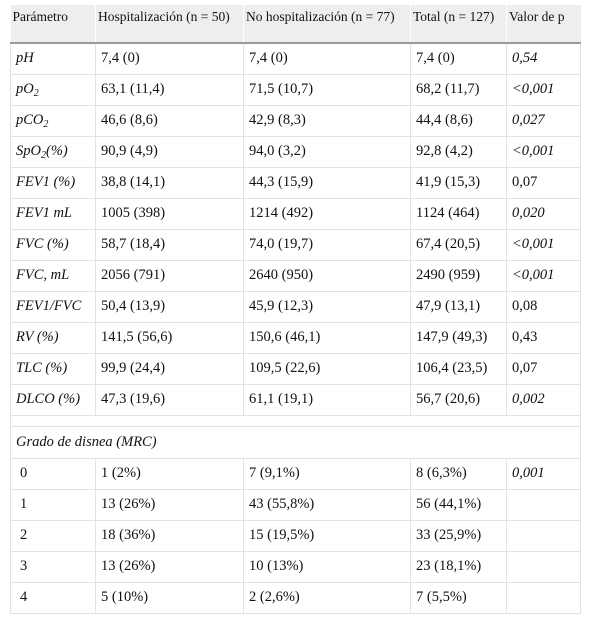 This screenshot has height=624, width=590. What do you see at coordinates (25, 89) in the screenshot?
I see `parameter-name: pO` at bounding box center [25, 89].